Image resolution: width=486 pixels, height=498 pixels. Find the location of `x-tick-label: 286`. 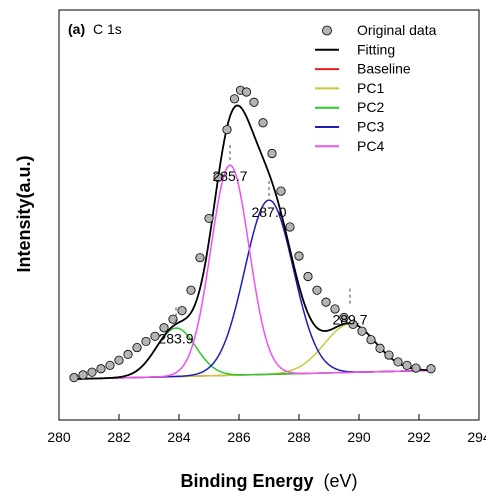

x-tick-label: 286 is located at coordinates (239, 437).